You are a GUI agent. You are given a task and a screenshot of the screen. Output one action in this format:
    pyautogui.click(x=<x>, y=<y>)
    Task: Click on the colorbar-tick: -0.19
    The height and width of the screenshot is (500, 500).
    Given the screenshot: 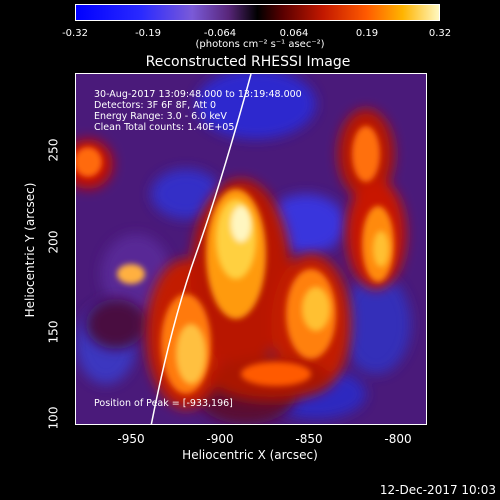 What is the action you would take?
    pyautogui.click(x=148, y=33)
    